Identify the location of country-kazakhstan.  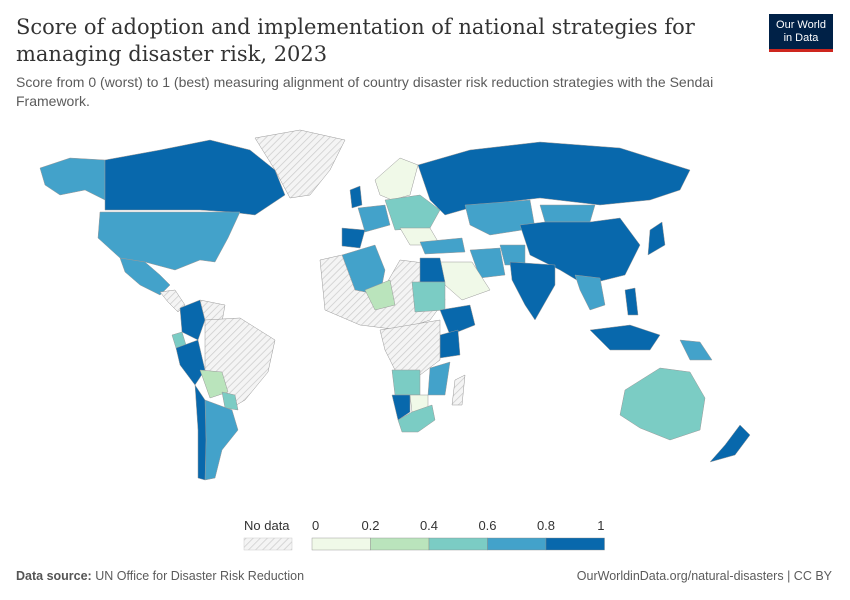
(500, 217).